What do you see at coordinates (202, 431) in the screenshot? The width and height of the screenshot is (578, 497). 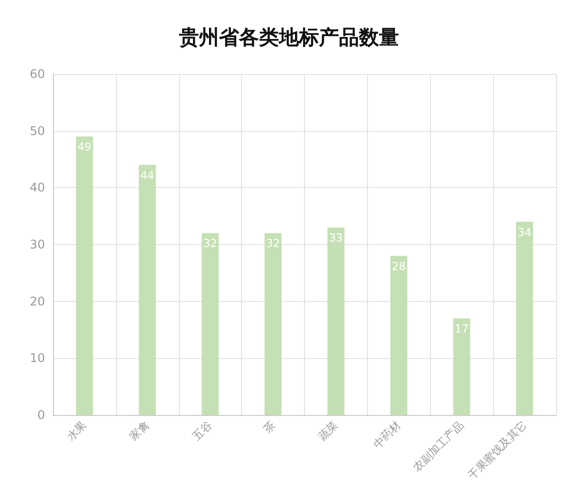 I see `x-tick-label: 五谷` at bounding box center [202, 431].